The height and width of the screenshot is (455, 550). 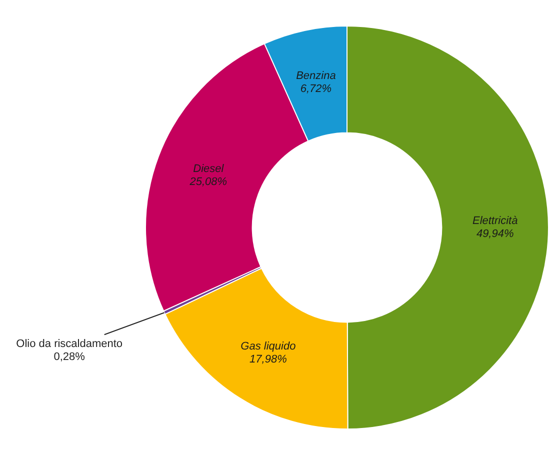 I want to click on slice-label: Diesel, so click(x=208, y=168).